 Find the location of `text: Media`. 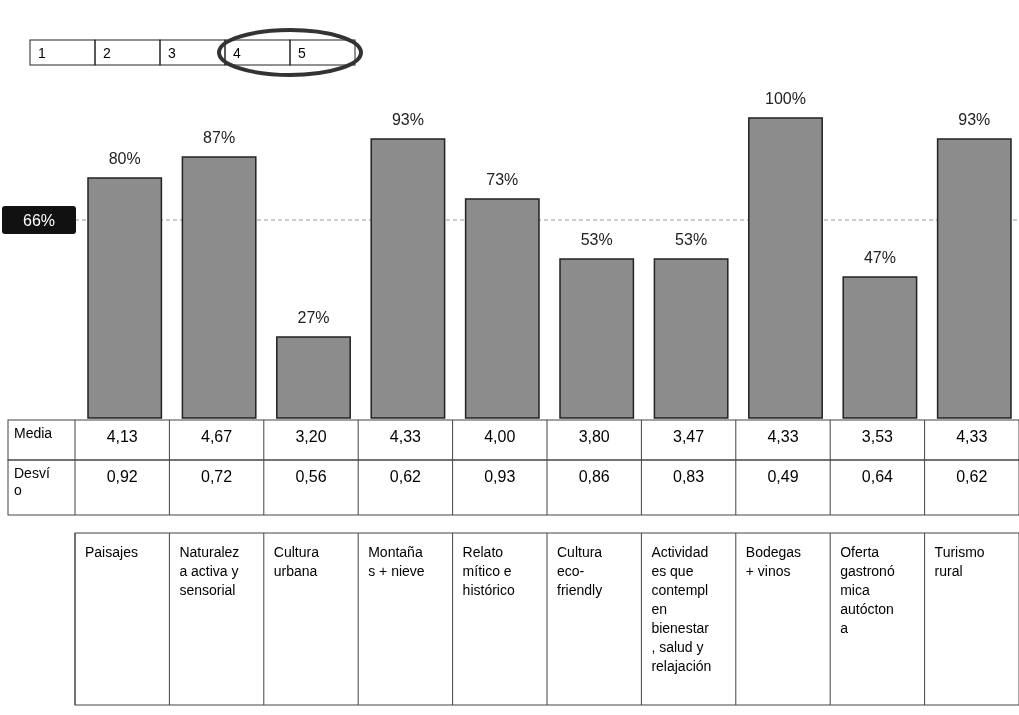

text: Media is located at coordinates (33, 433).